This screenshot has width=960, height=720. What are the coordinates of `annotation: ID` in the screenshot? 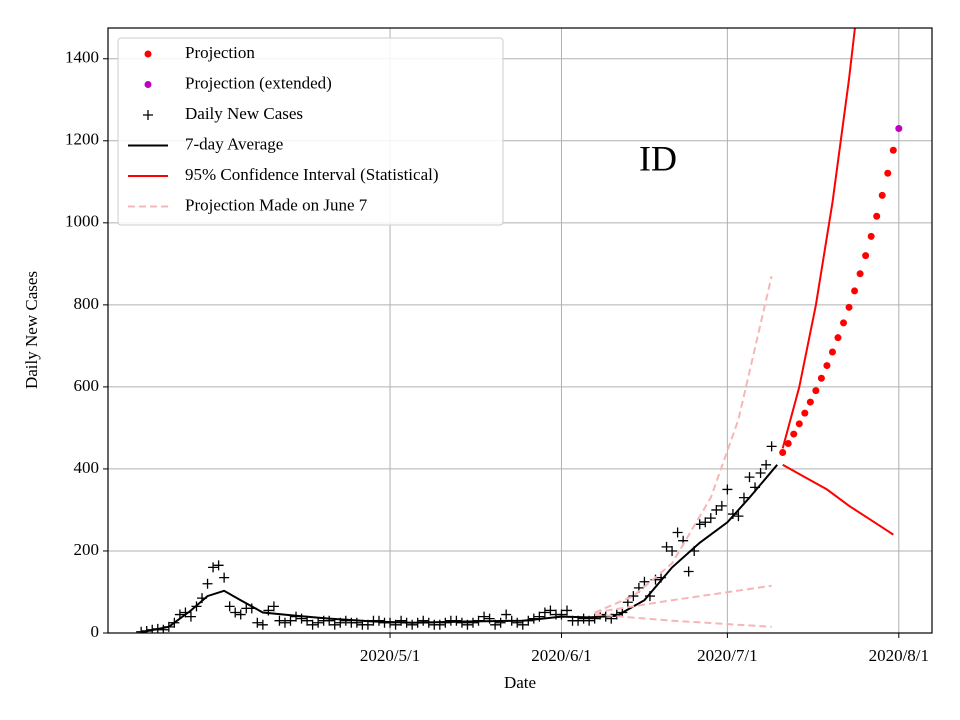 It's located at (658, 158).